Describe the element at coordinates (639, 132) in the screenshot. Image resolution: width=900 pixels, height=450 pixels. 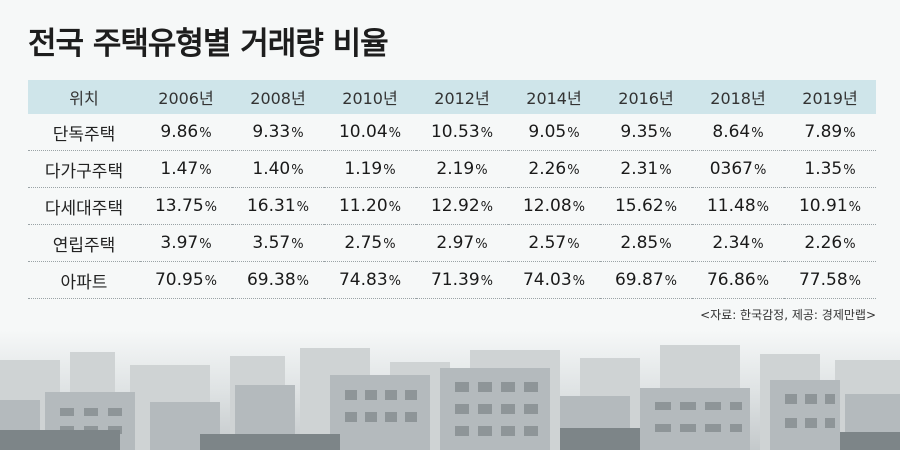
I see `cell-number: 9.35` at that location.